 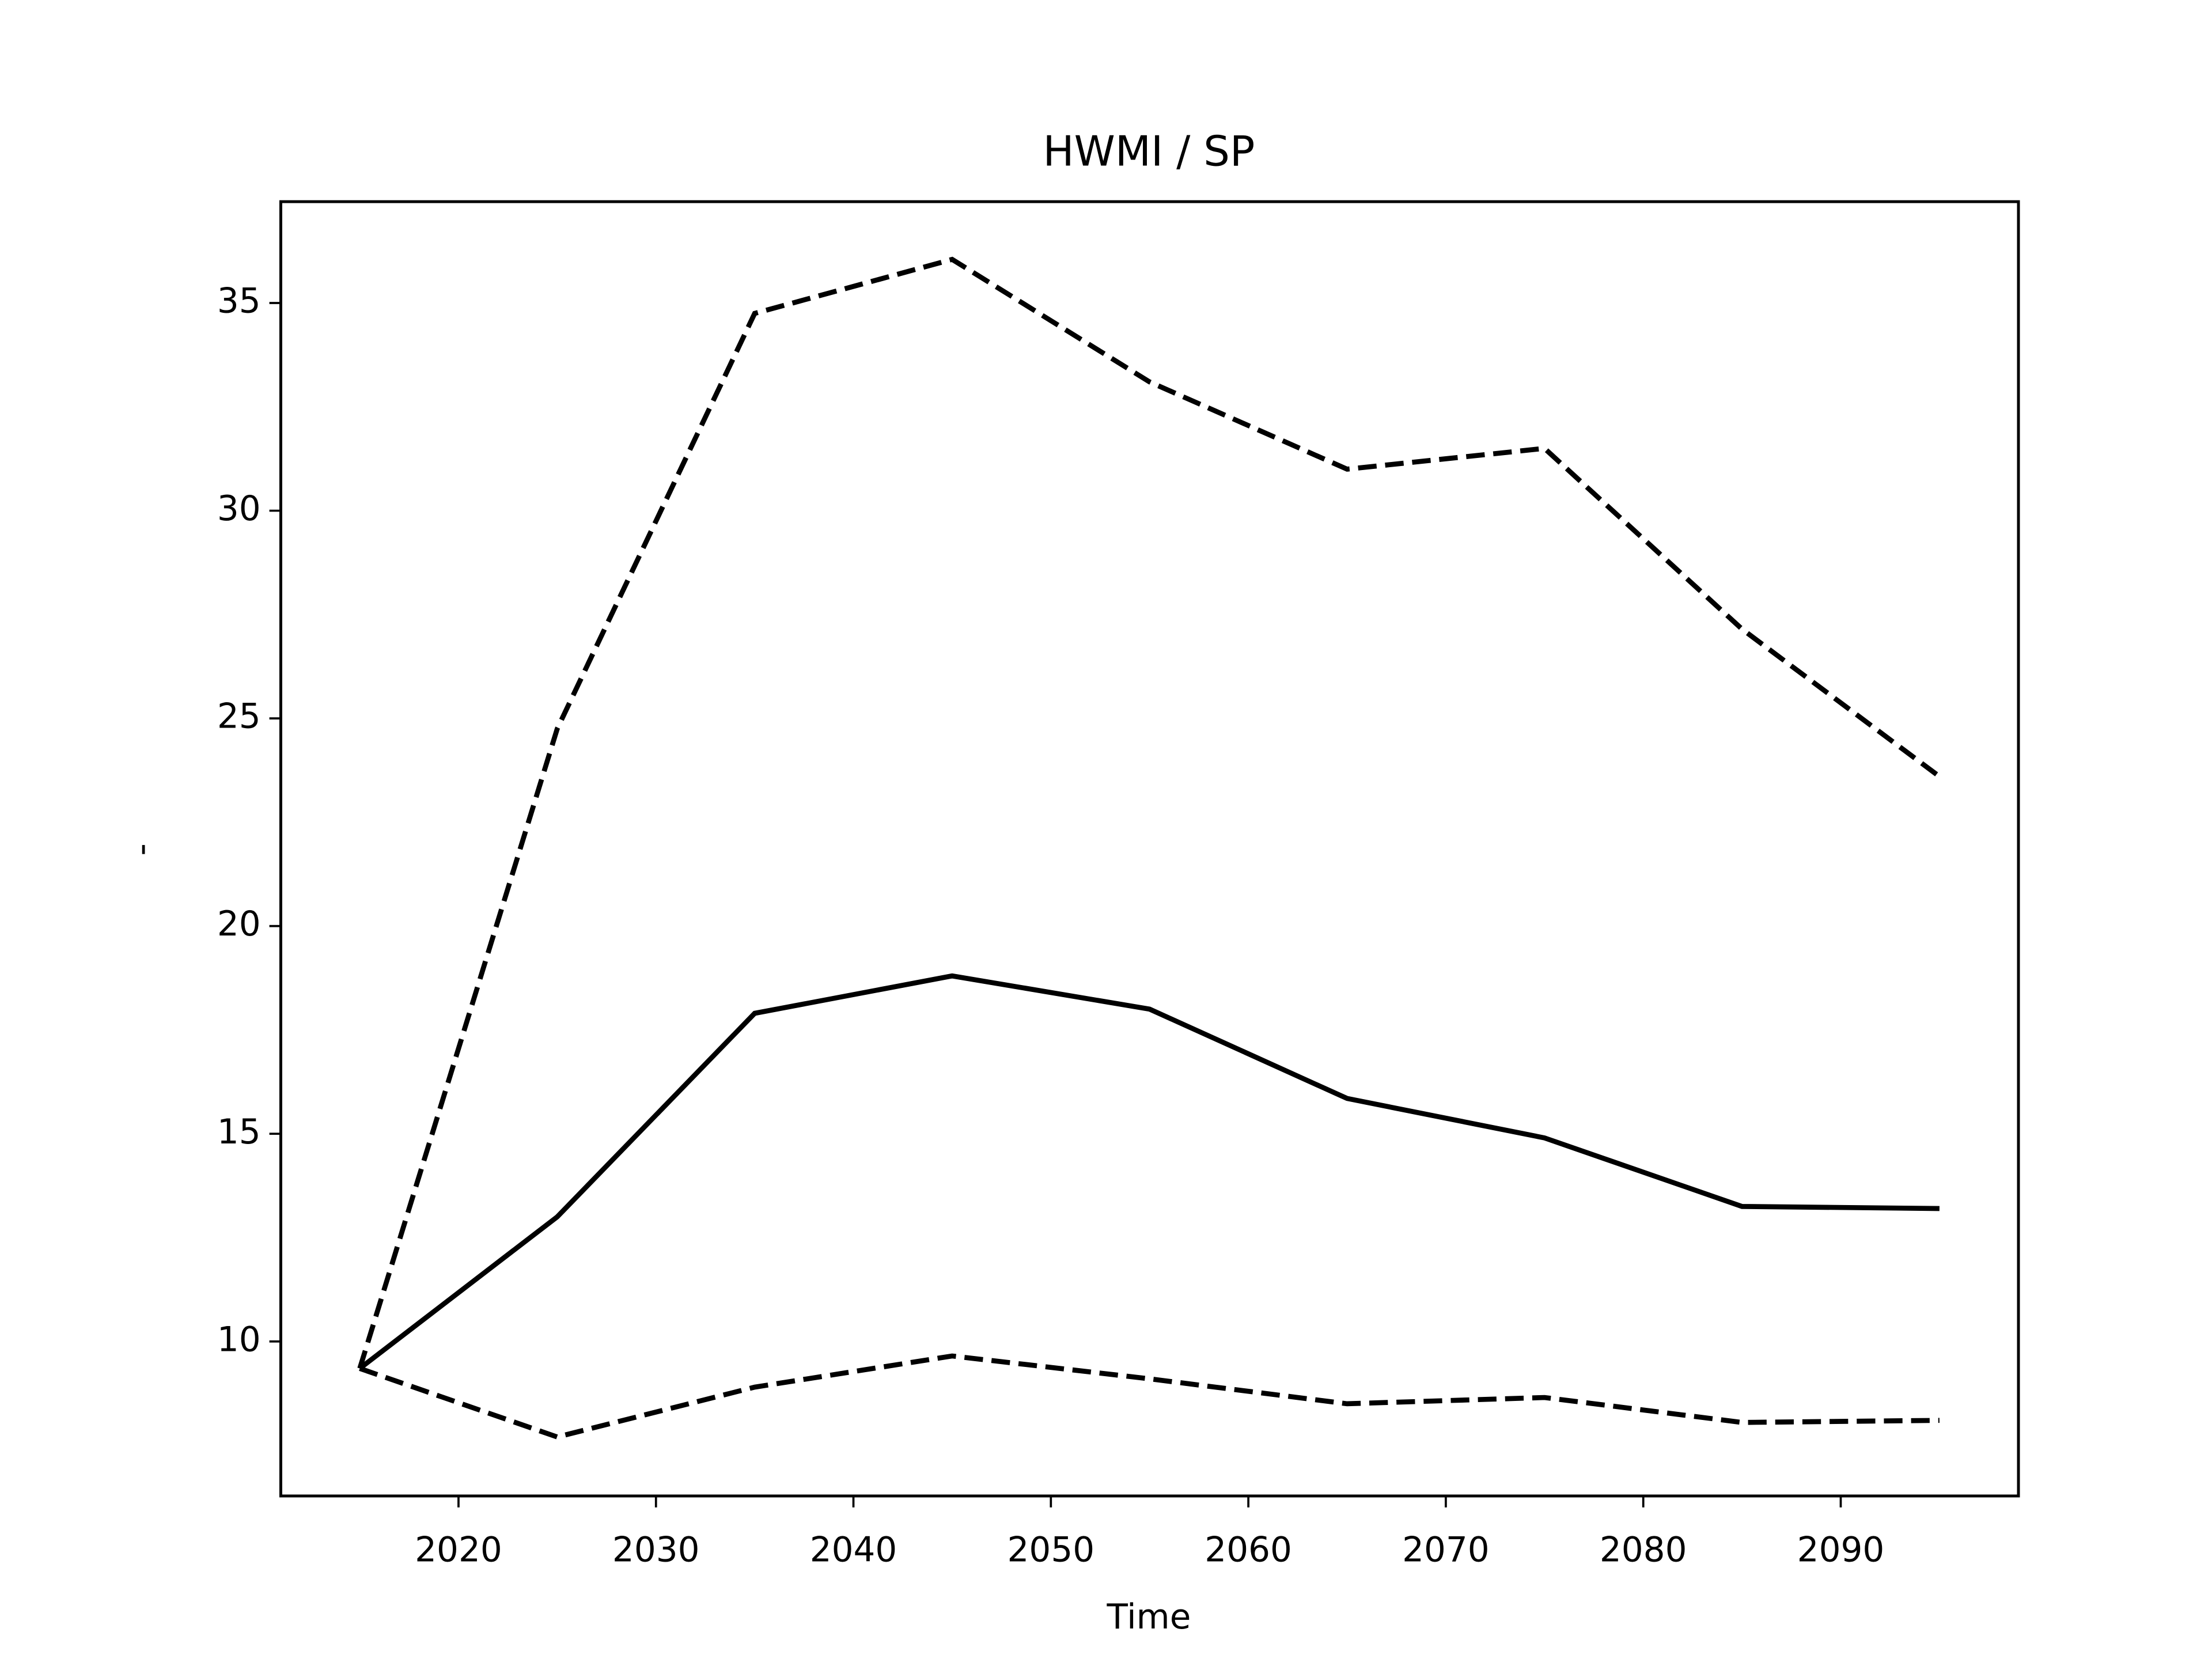 What do you see at coordinates (239, 717) in the screenshot?
I see `y-tick-label: 25` at bounding box center [239, 717].